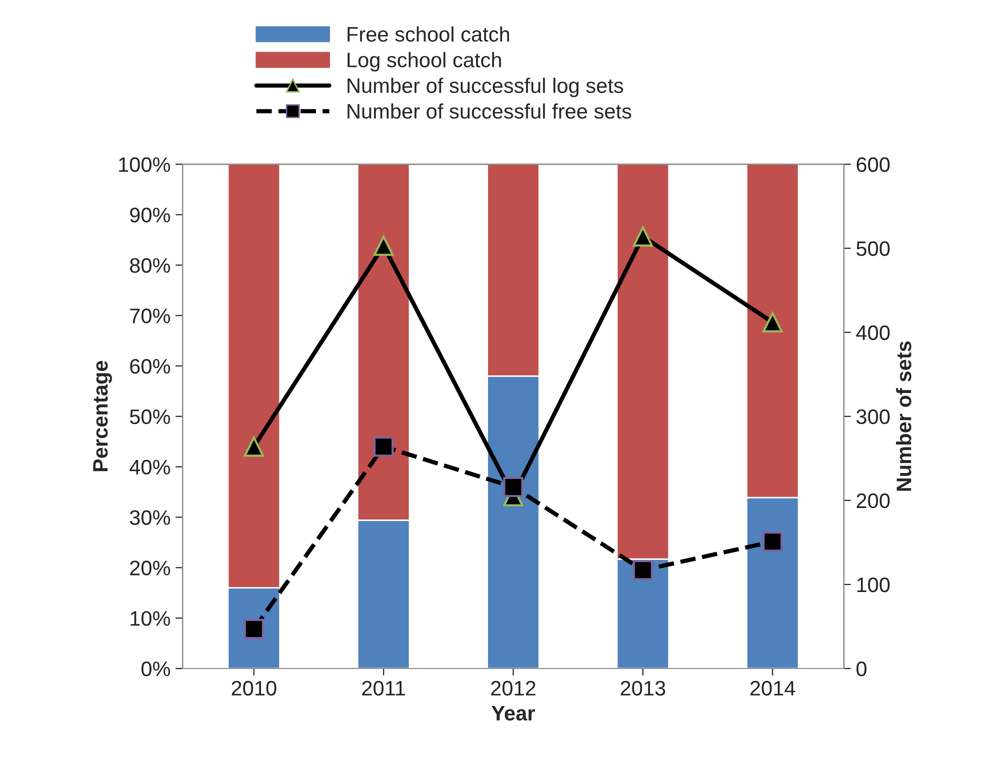 The image size is (987, 764). What do you see at coordinates (773, 688) in the screenshot?
I see `x-tick-label: 2014` at bounding box center [773, 688].